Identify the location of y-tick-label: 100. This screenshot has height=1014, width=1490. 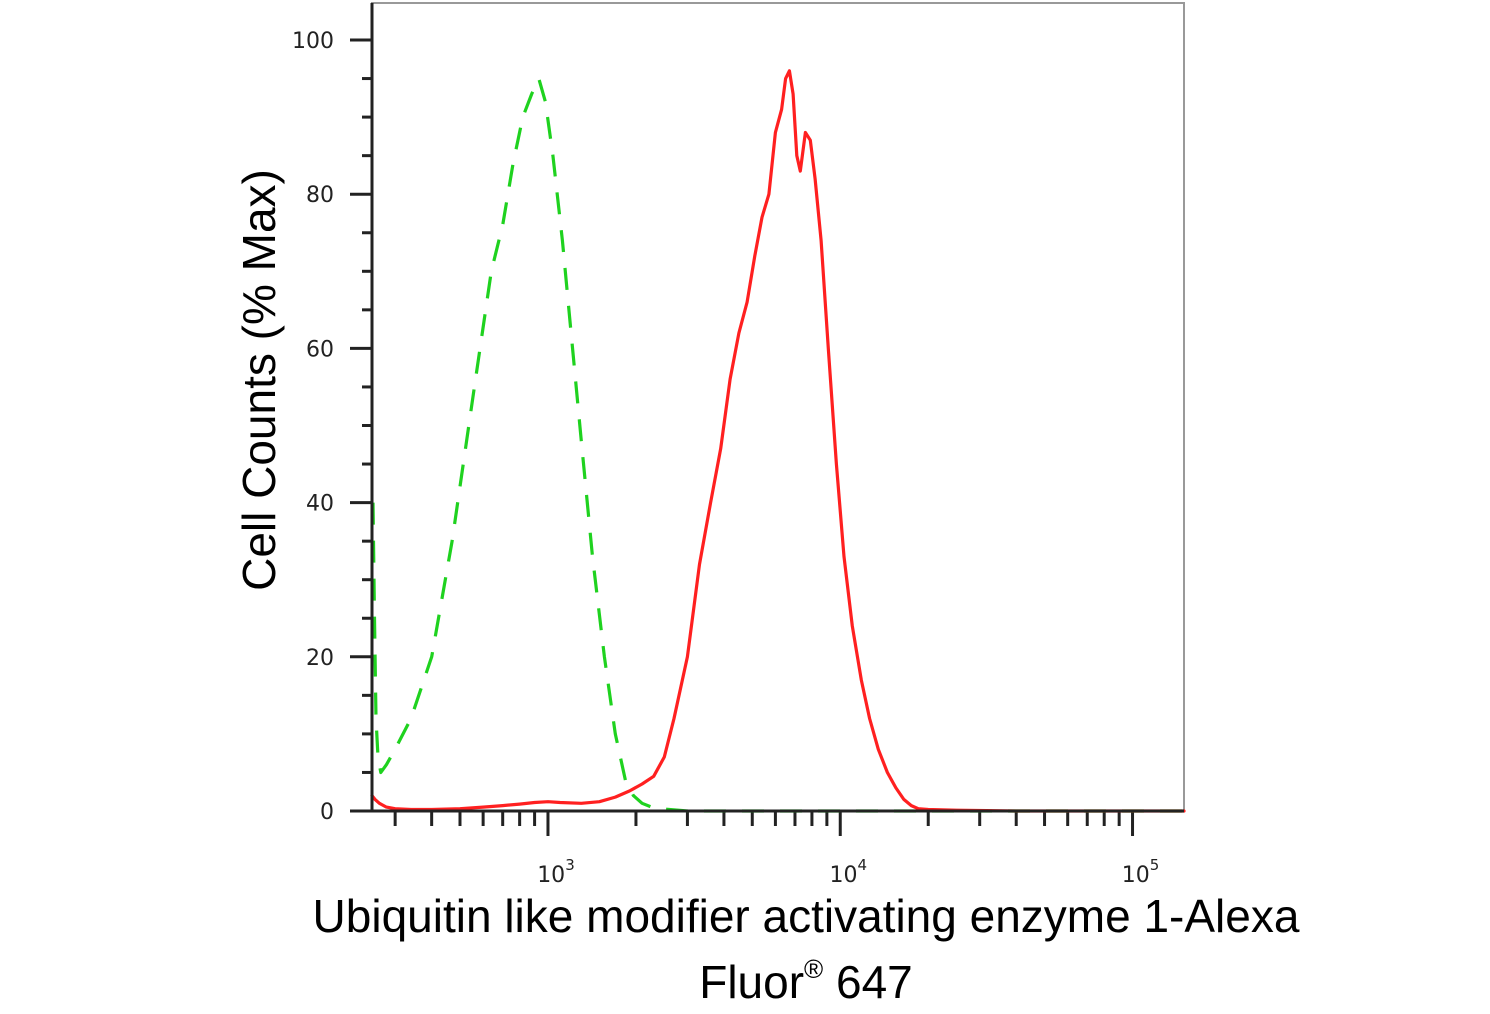
(313, 41).